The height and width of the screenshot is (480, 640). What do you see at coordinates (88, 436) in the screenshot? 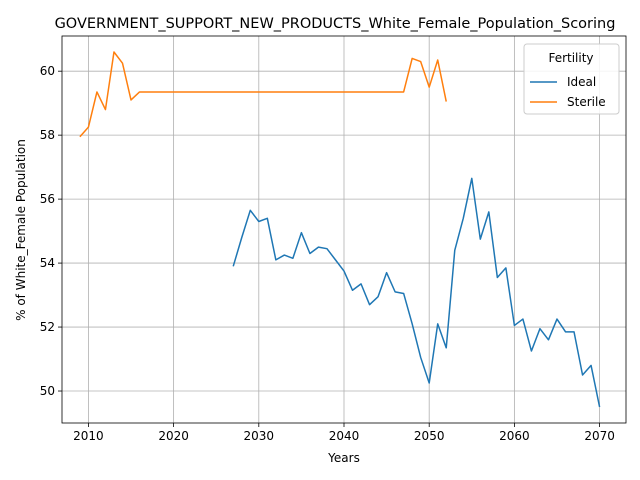
I see `x-tick-label: 2010` at bounding box center [88, 436].